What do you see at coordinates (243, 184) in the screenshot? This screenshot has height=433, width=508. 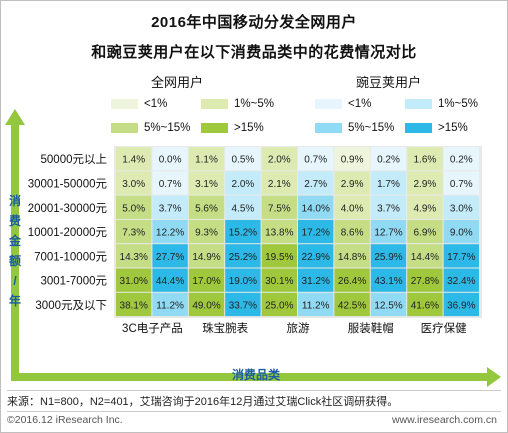 I see `cell-value-label: 2.0%` at bounding box center [243, 184].